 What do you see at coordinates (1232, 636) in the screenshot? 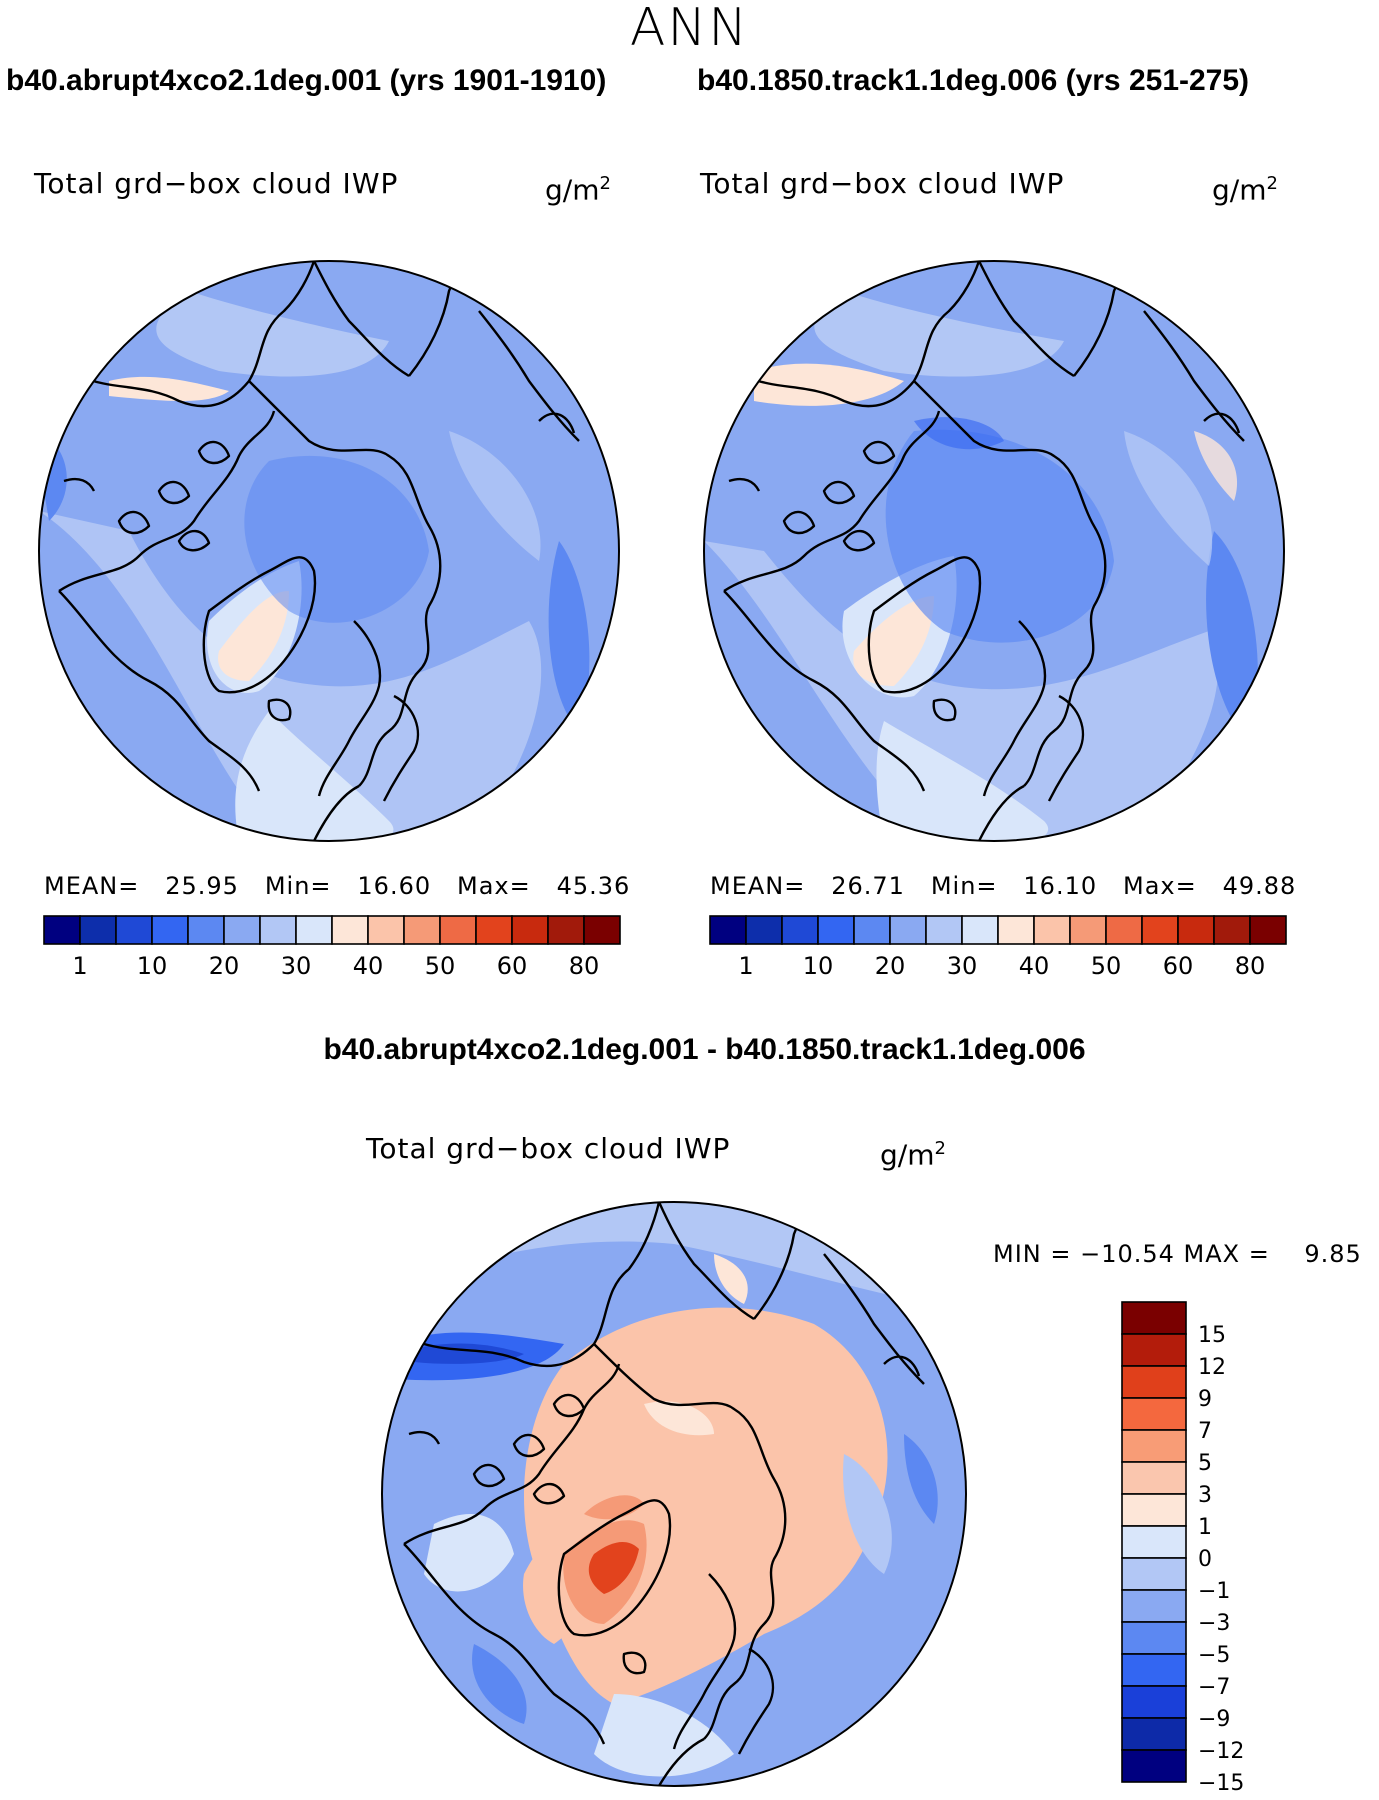
I see `control-field-pacific-mid` at bounding box center [1232, 636].